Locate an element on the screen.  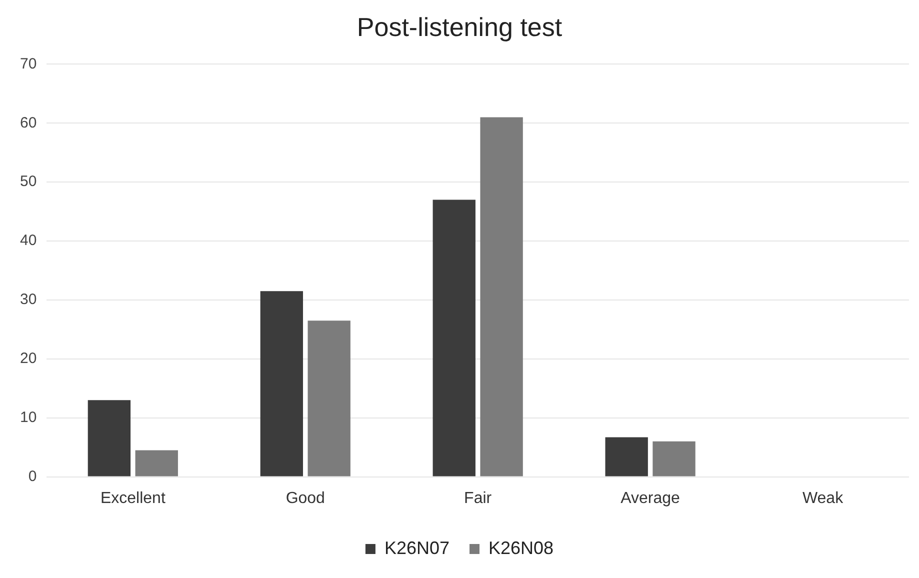
y-tick-label: 70 is located at coordinates (28, 63).